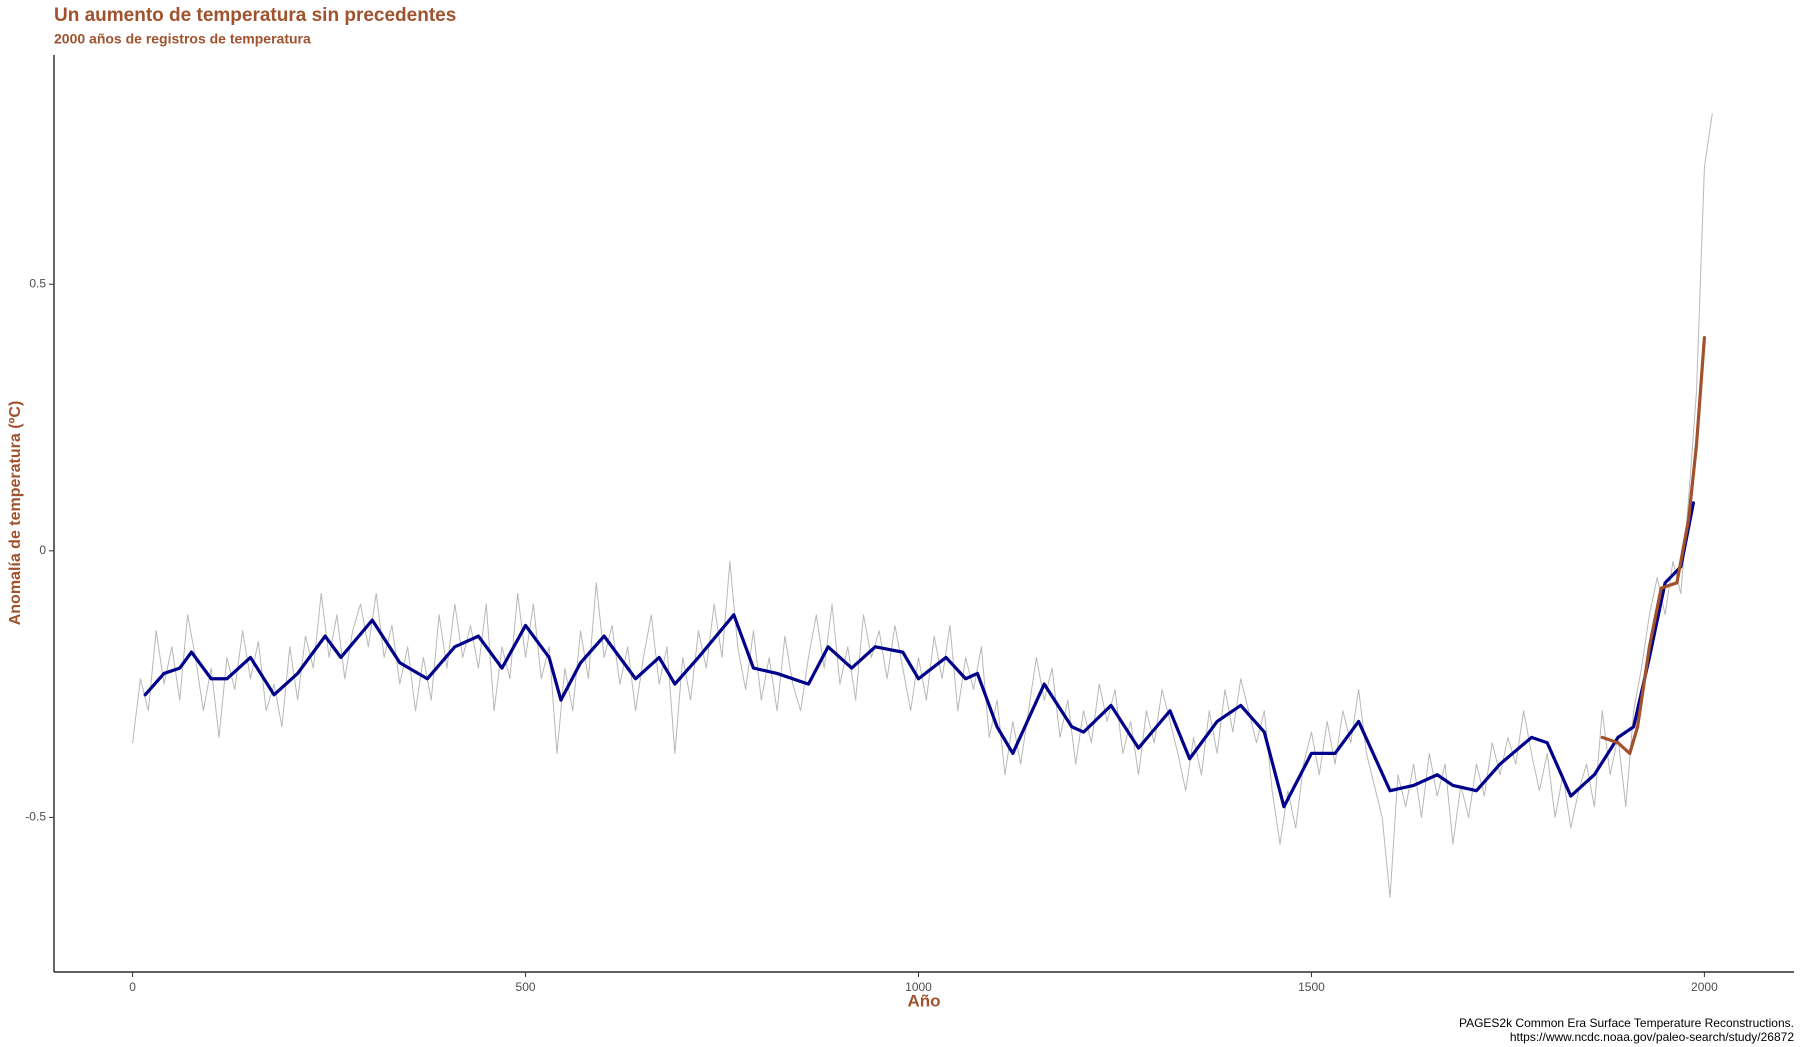  What do you see at coordinates (1311, 987) in the screenshot?
I see `x-tick-label: 1500` at bounding box center [1311, 987].